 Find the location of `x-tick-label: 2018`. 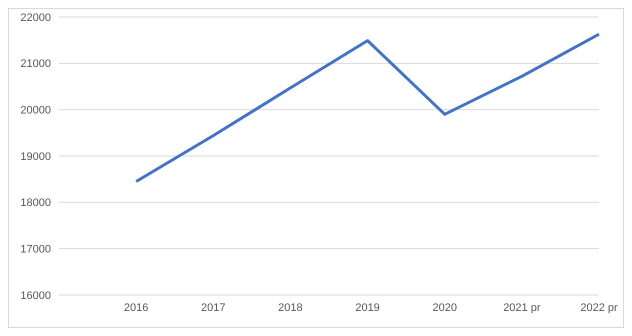

x-tick-label: 2018 is located at coordinates (290, 308).